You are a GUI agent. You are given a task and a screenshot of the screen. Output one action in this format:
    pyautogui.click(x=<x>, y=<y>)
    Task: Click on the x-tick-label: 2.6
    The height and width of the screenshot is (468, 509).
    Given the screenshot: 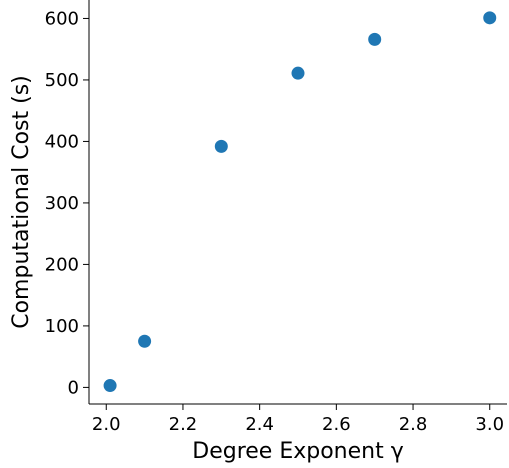 What is the action you would take?
    pyautogui.click(x=336, y=424)
    